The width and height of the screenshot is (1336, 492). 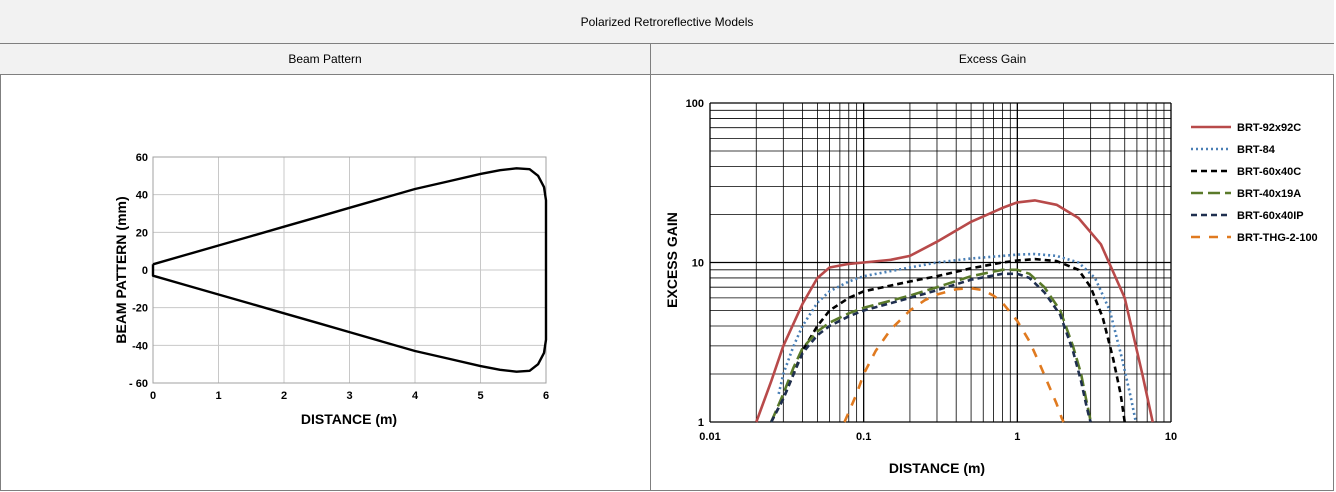 What do you see at coordinates (709, 437) in the screenshot?
I see `gain-x-tick-label: 0.01` at bounding box center [709, 437].